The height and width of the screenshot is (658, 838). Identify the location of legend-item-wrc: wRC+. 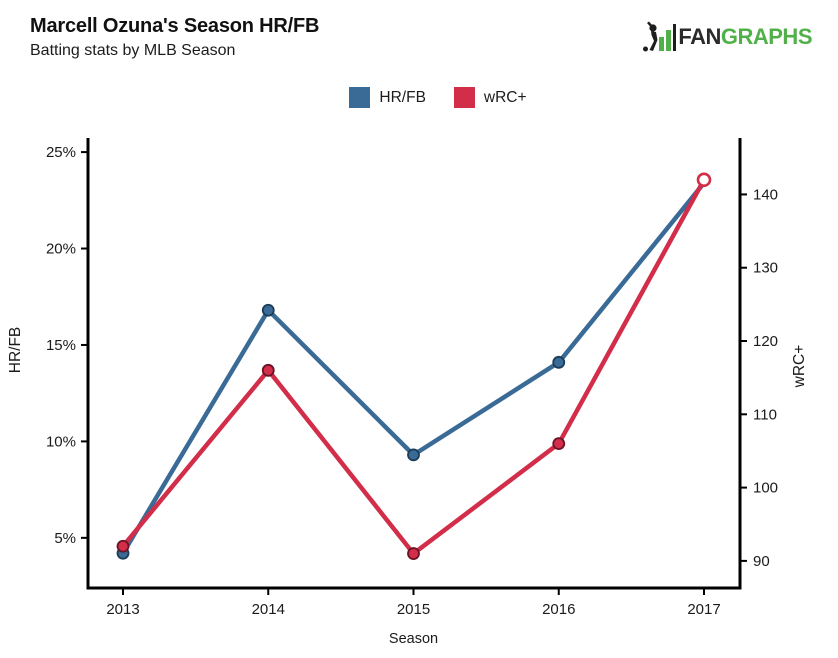
(490, 97).